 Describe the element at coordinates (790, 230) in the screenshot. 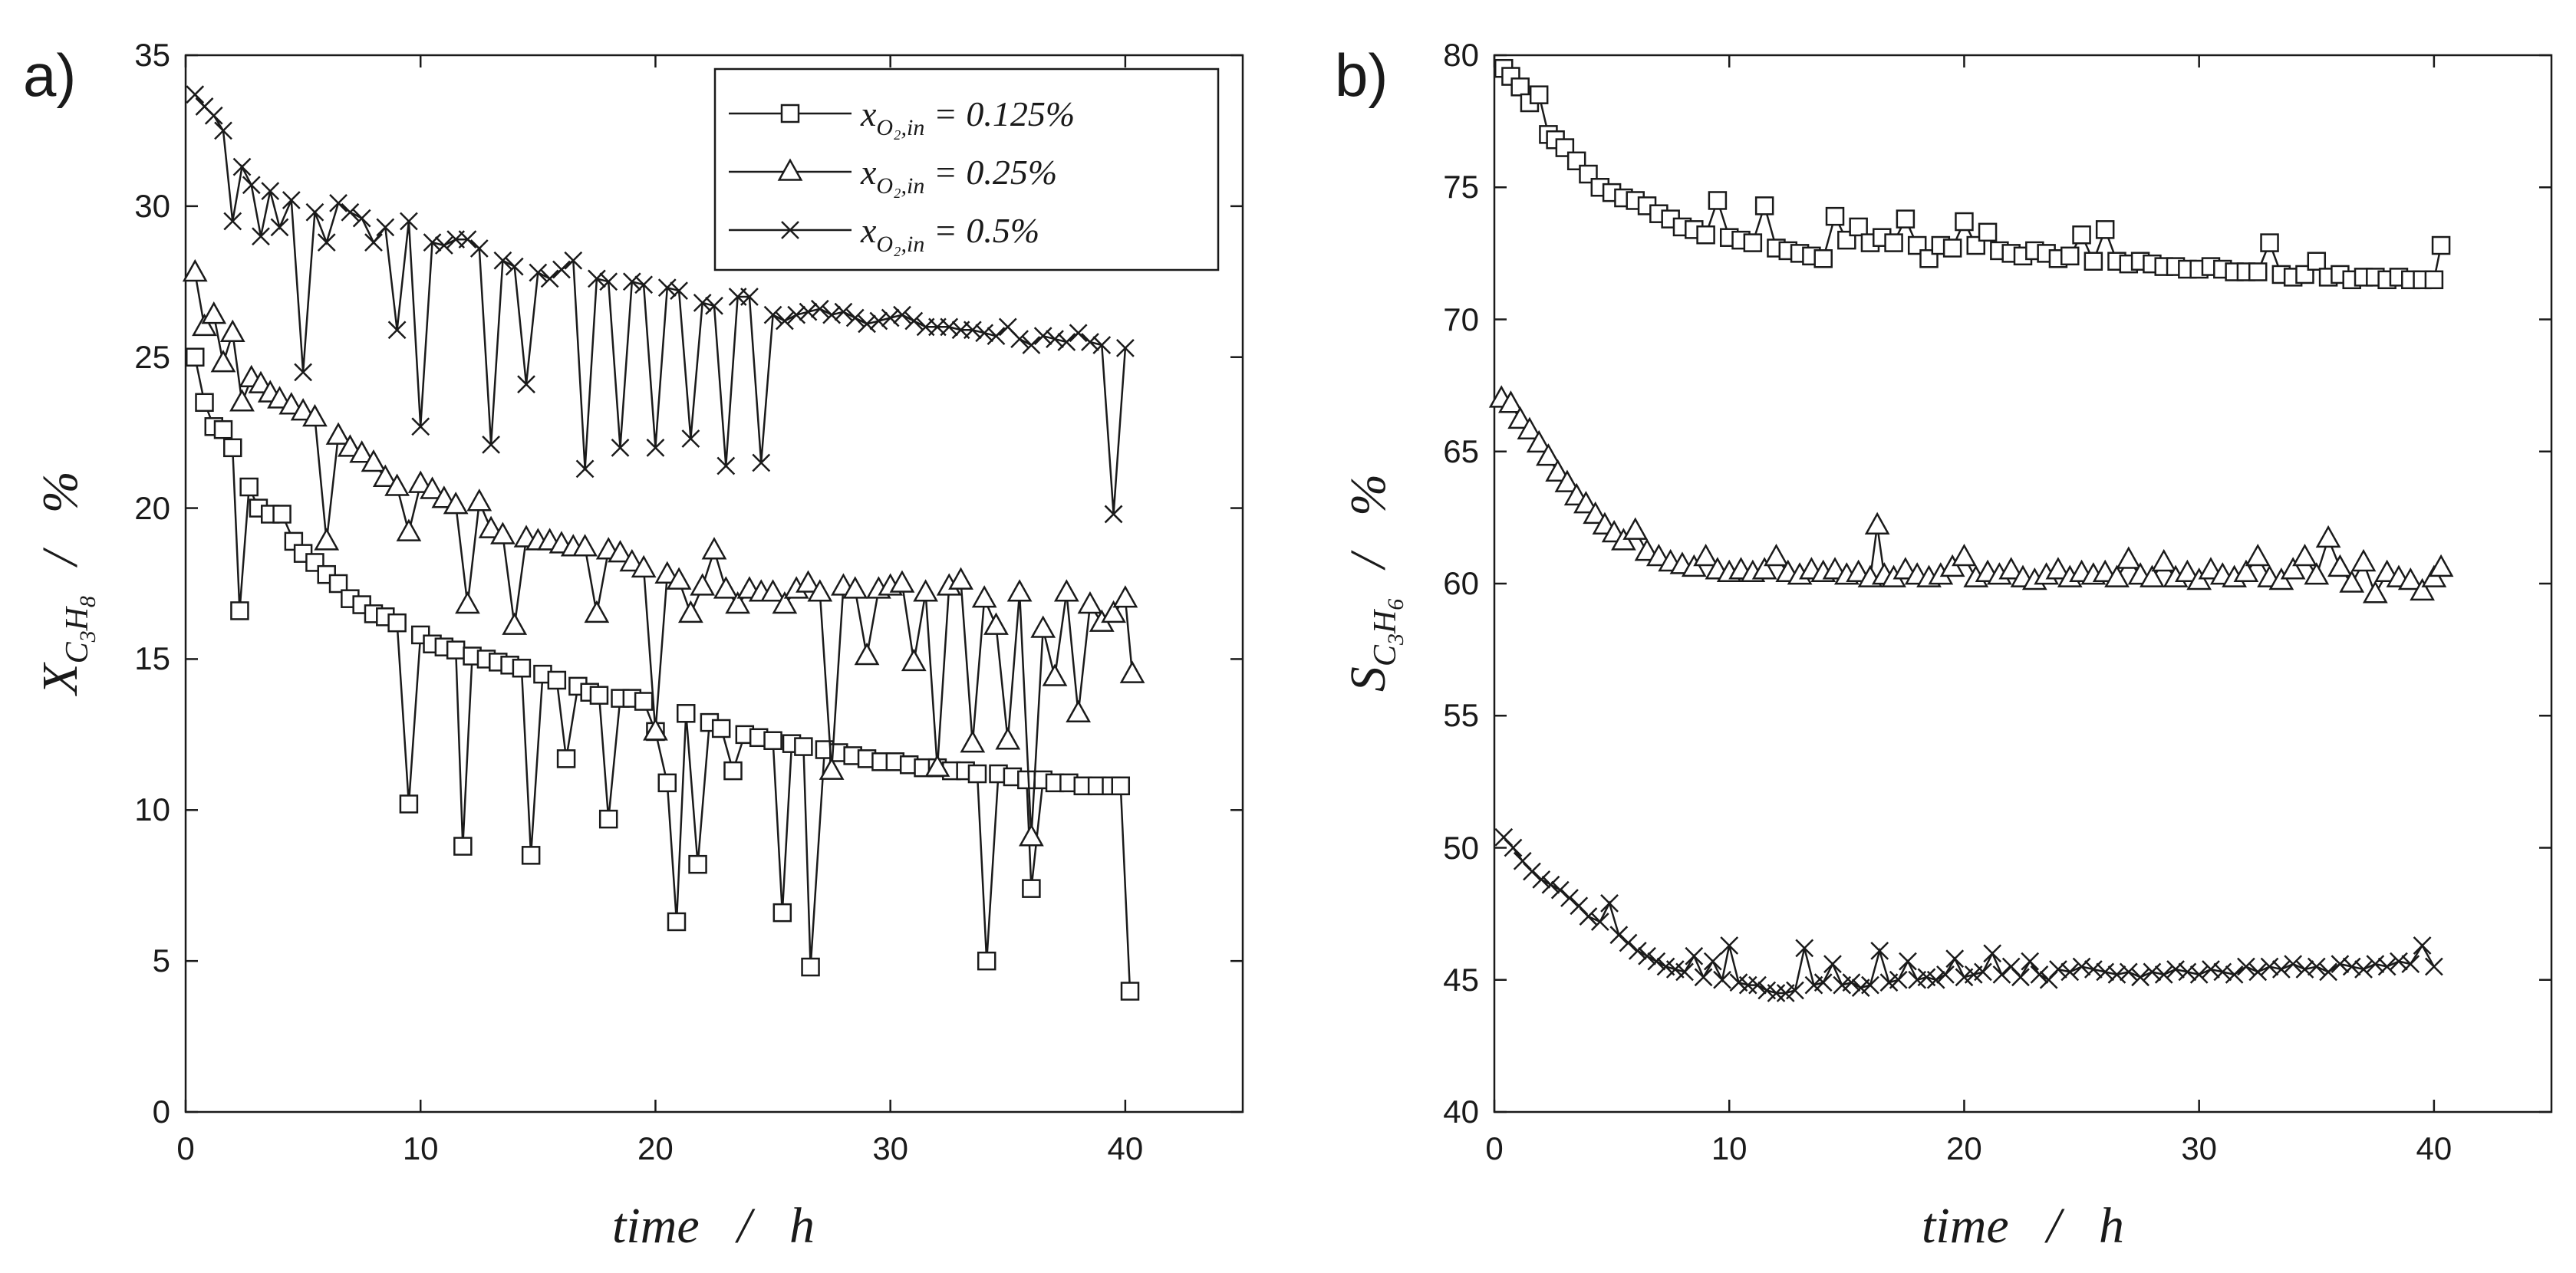

I see `legend-marker-cross` at that location.